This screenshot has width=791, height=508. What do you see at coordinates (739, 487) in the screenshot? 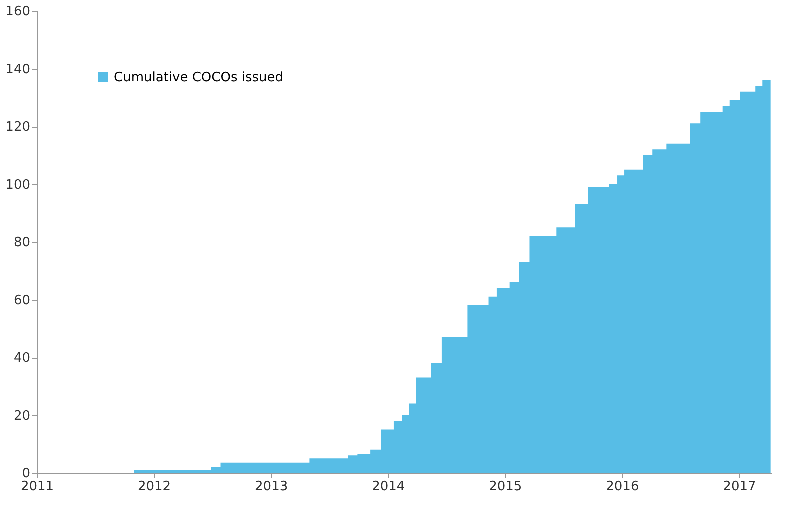
I see `x-tick-label: 2017` at bounding box center [739, 487].